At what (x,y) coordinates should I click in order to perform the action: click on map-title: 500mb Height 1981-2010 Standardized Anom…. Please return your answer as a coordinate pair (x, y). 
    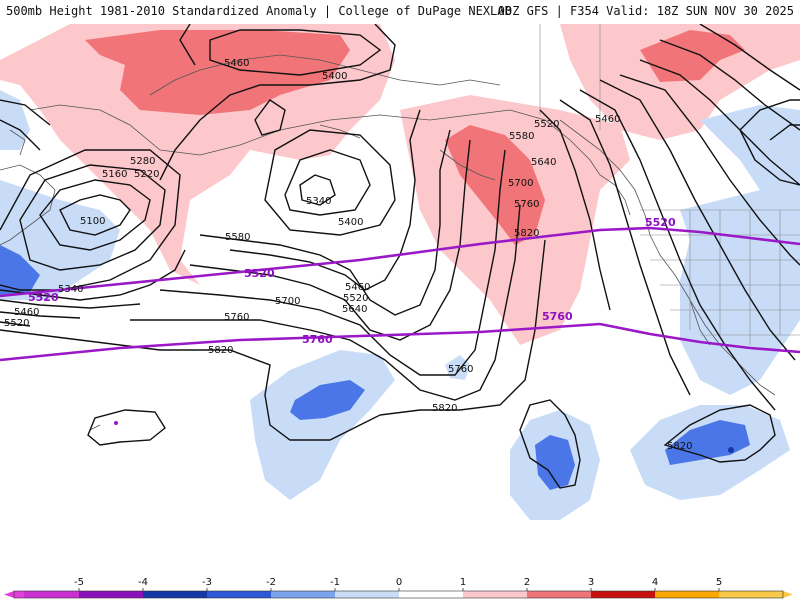
    Looking at the image, I should click on (259, 11).